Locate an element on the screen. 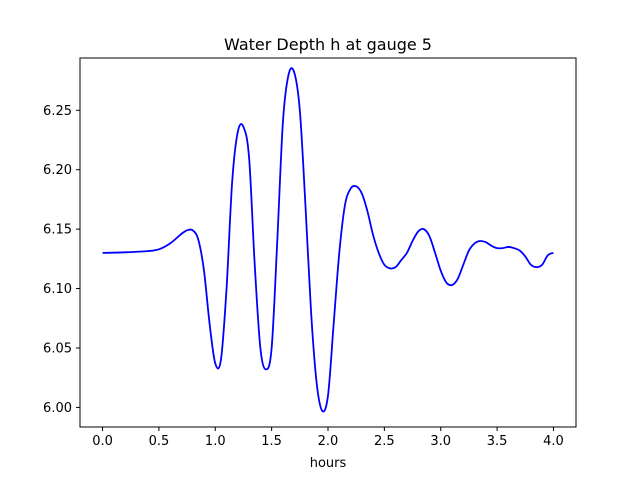  x-tick-label: 2.0 is located at coordinates (328, 441).